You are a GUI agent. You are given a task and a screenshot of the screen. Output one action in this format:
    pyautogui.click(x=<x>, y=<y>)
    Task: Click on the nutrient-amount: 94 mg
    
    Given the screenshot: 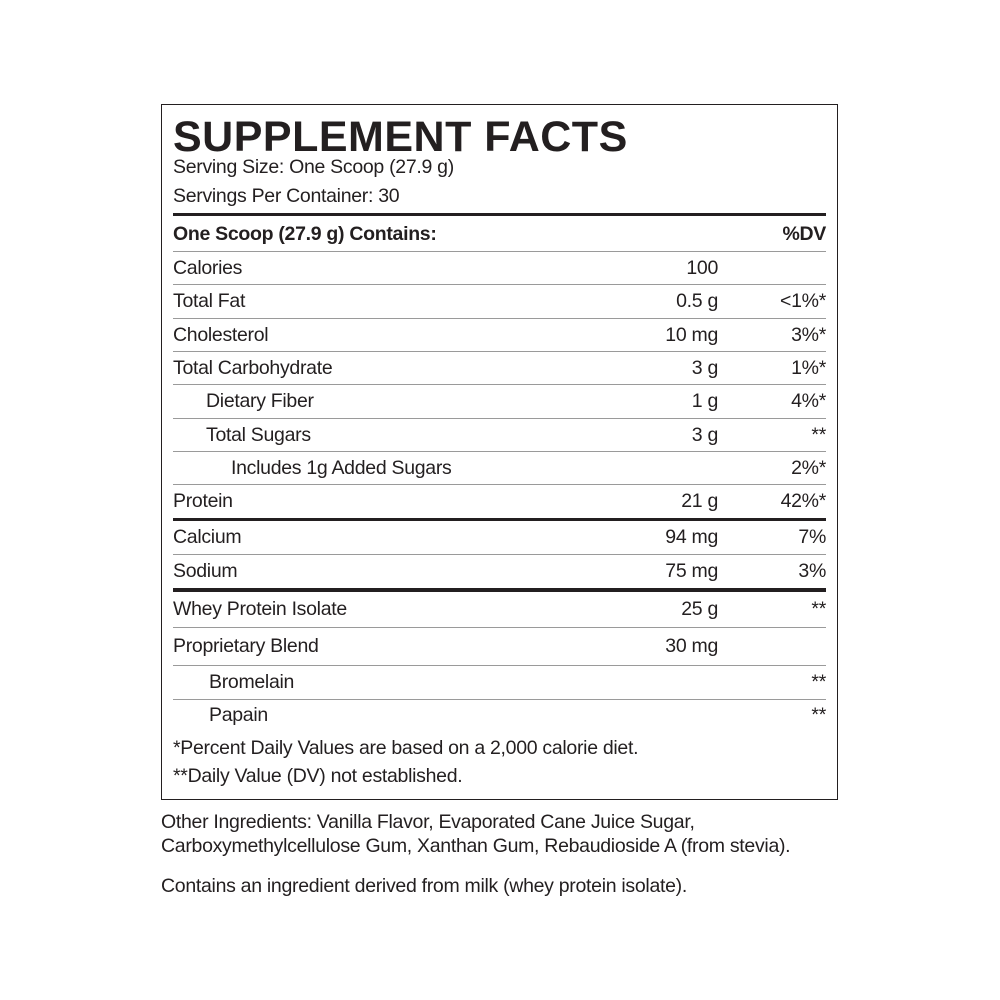 What is the action you would take?
    pyautogui.click(x=691, y=537)
    